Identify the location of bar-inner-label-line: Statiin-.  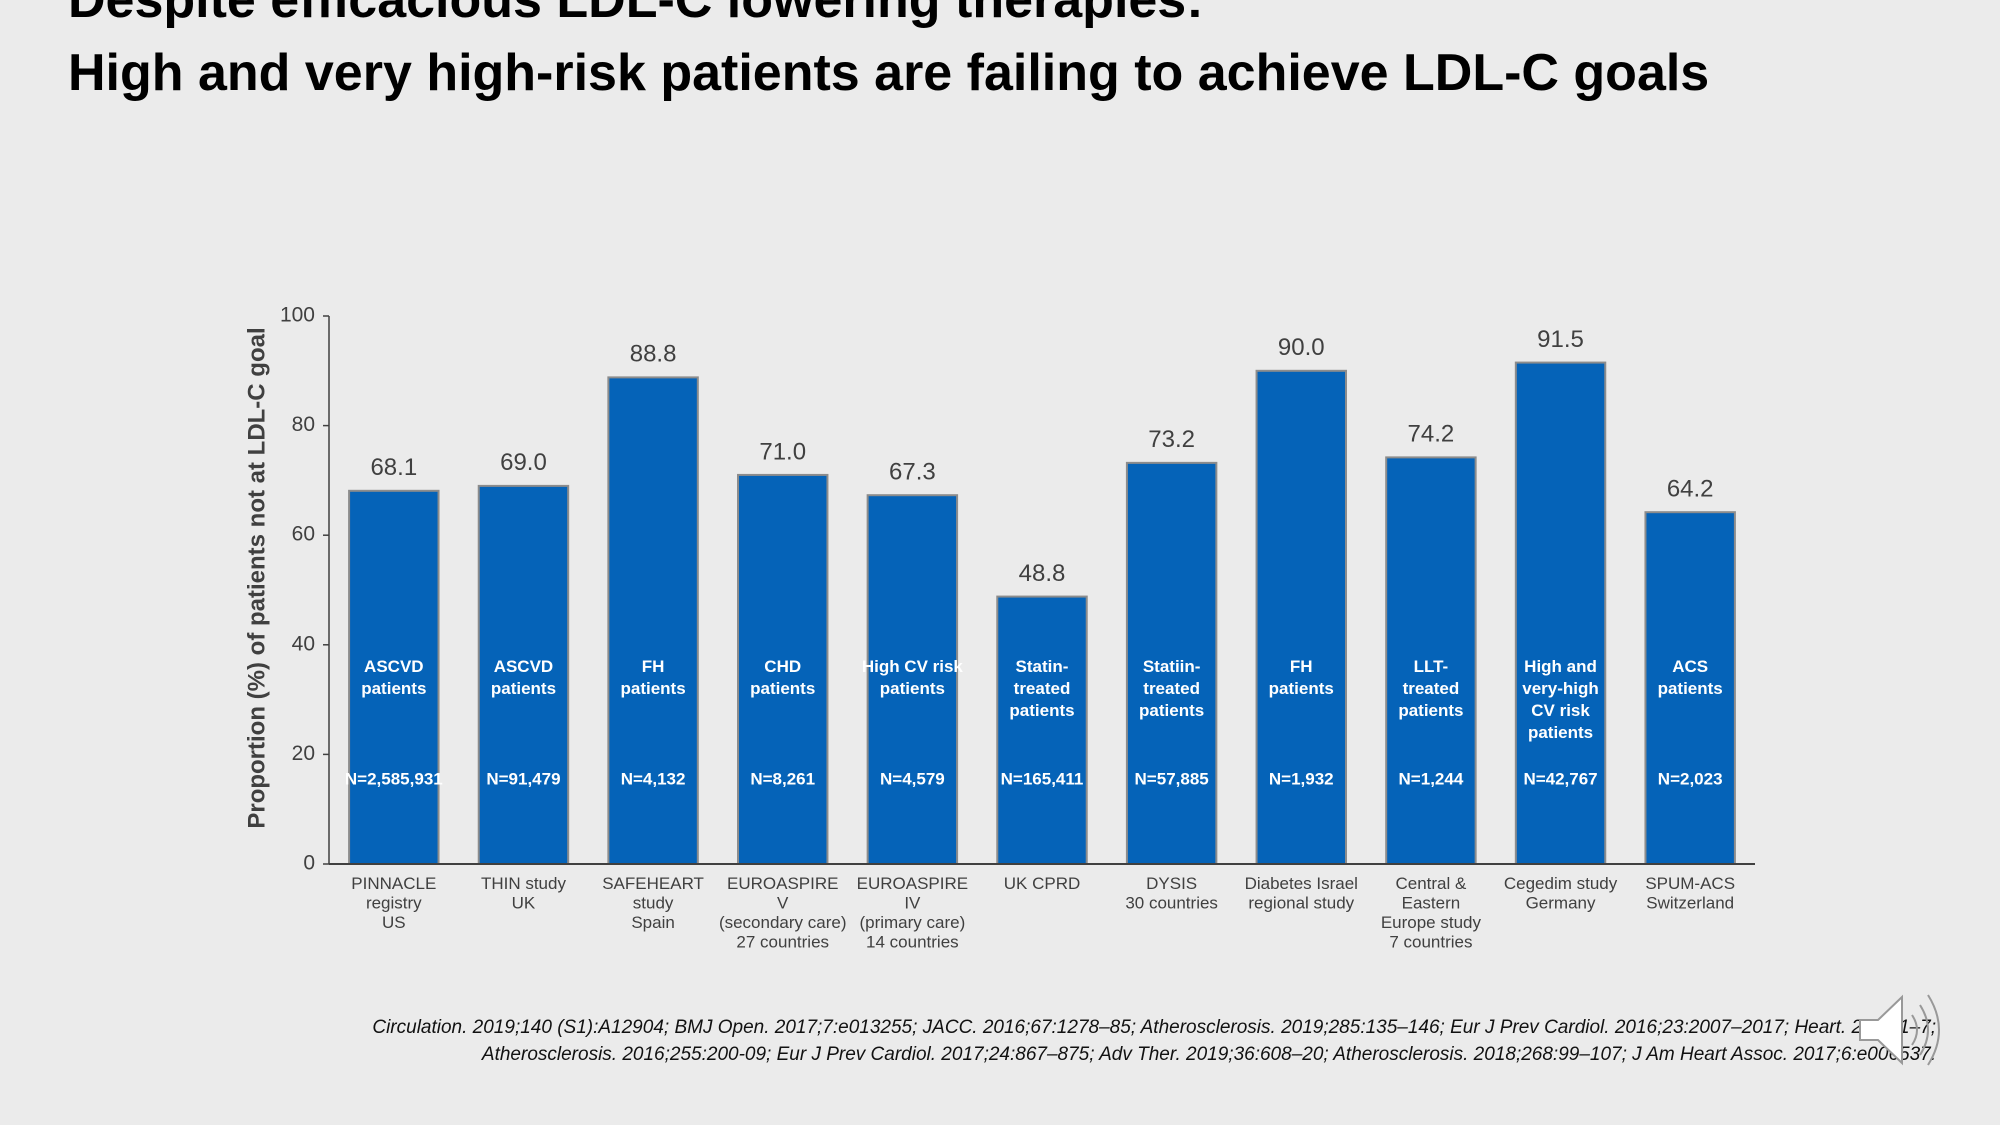
(1172, 666).